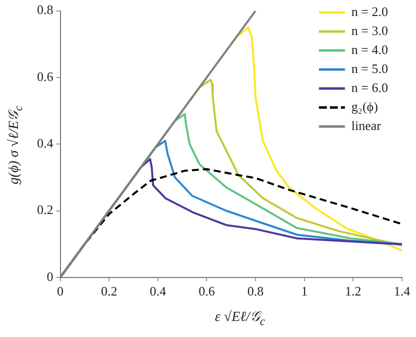  What do you see at coordinates (369, 30) in the screenshot?
I see `legend-label: n = 3.0` at bounding box center [369, 30].